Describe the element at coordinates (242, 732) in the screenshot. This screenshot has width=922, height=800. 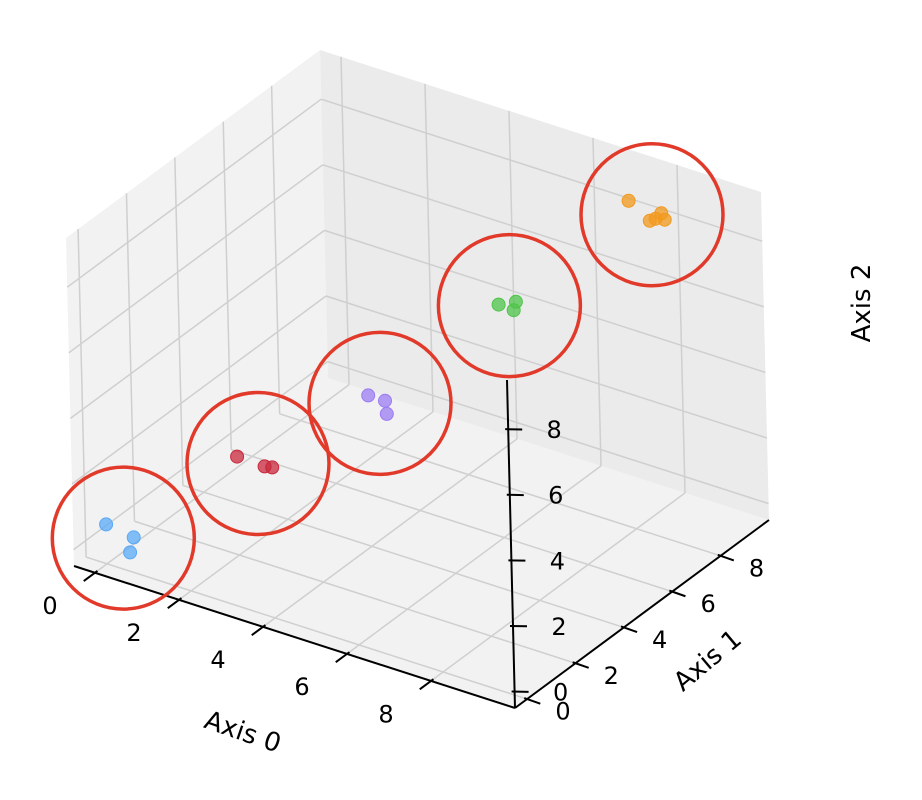
I see `x-axis-label: Axis 0` at that location.